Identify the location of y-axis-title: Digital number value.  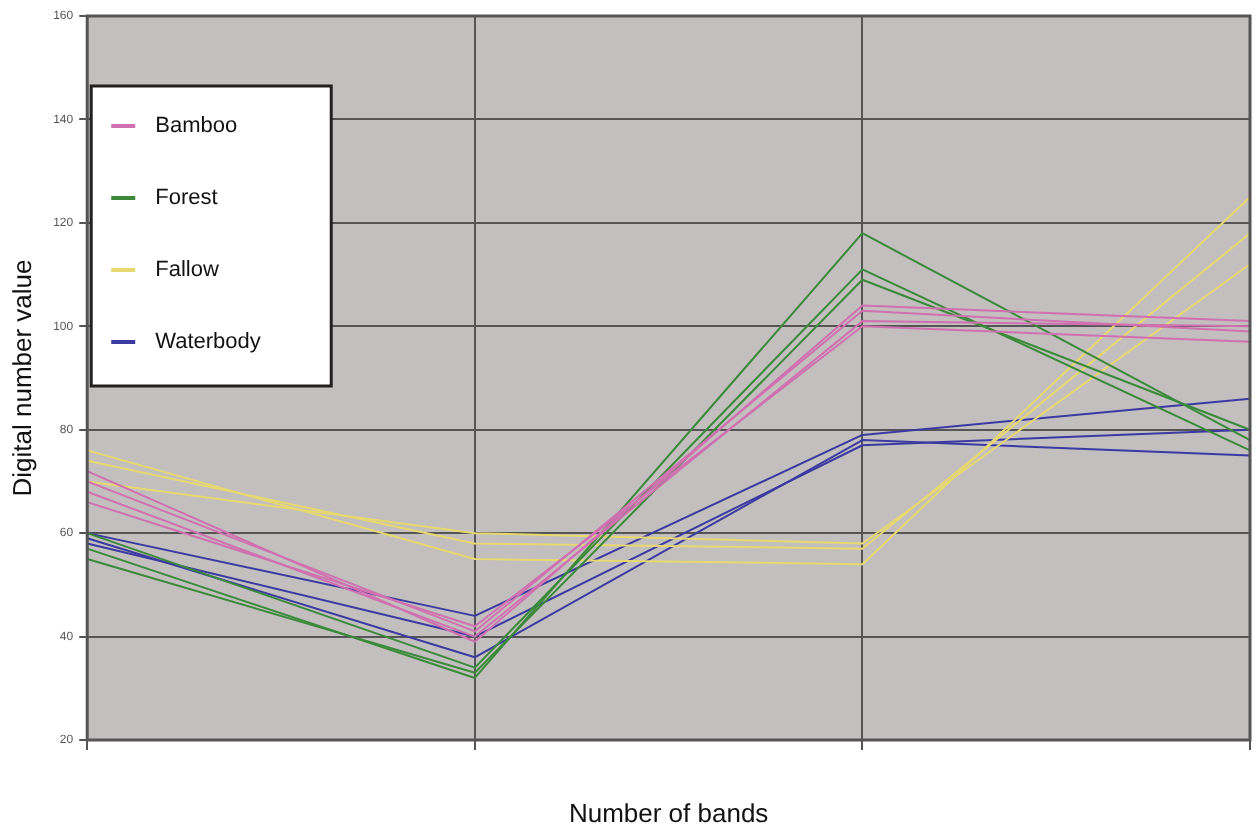
(21, 378).